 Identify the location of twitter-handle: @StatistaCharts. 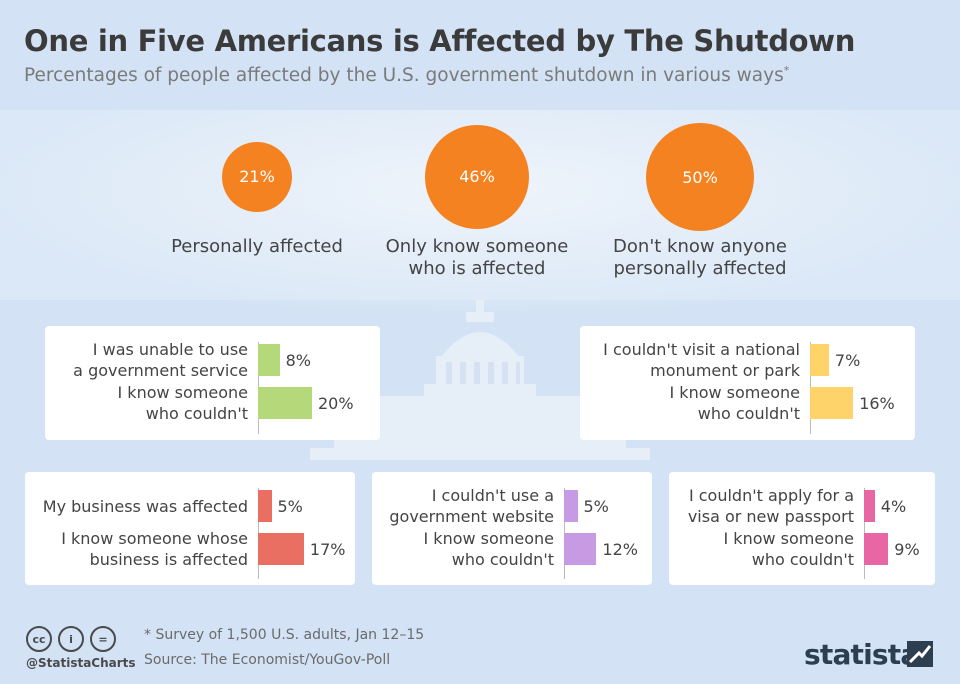
(81, 663).